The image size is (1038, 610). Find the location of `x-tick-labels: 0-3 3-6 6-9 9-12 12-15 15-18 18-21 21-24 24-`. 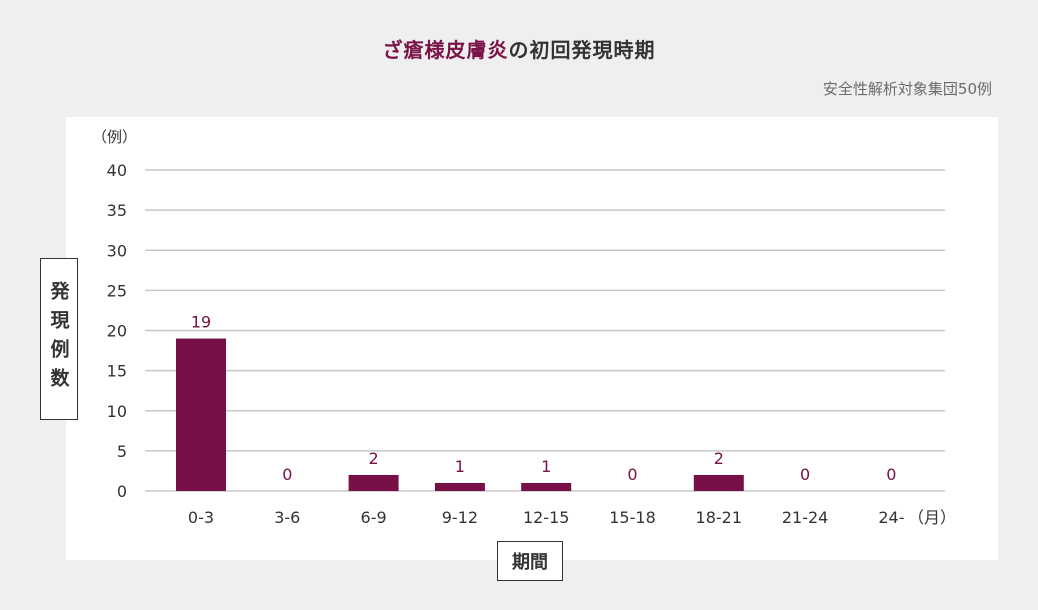

x-tick-labels: 0-3 3-6 6-9 9-12 12-15 15-18 18-21 21-24 24- is located at coordinates (546, 517).